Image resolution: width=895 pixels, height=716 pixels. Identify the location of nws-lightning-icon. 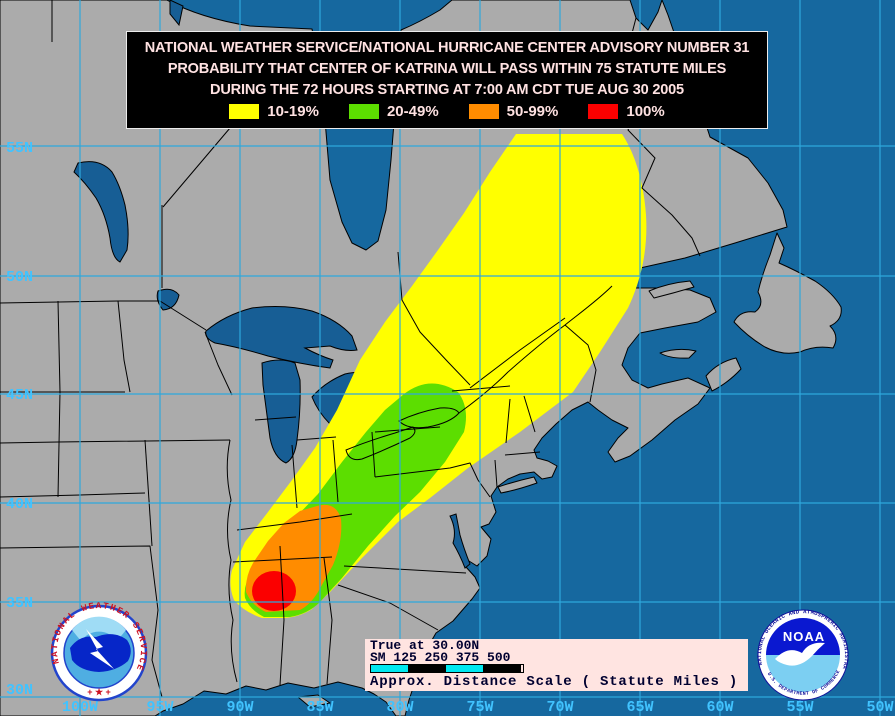
(100, 649).